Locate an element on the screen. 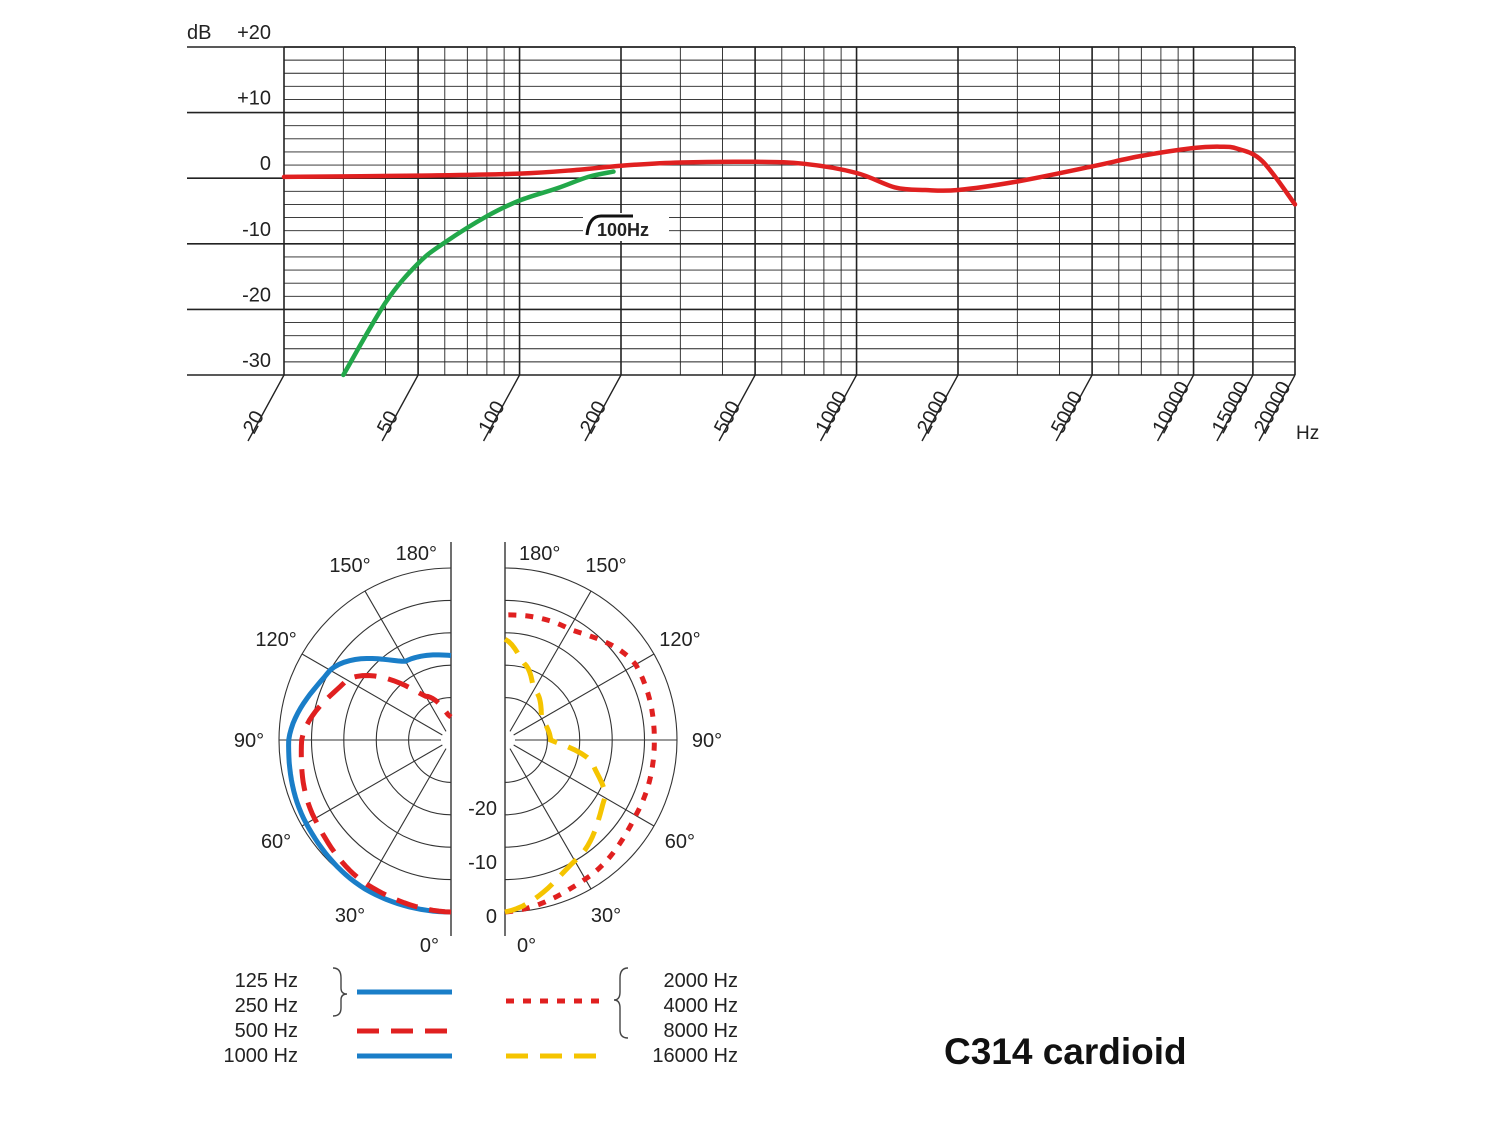 The width and height of the screenshot is (1500, 1125). highpass-annotation: 100Hz is located at coordinates (626, 227).